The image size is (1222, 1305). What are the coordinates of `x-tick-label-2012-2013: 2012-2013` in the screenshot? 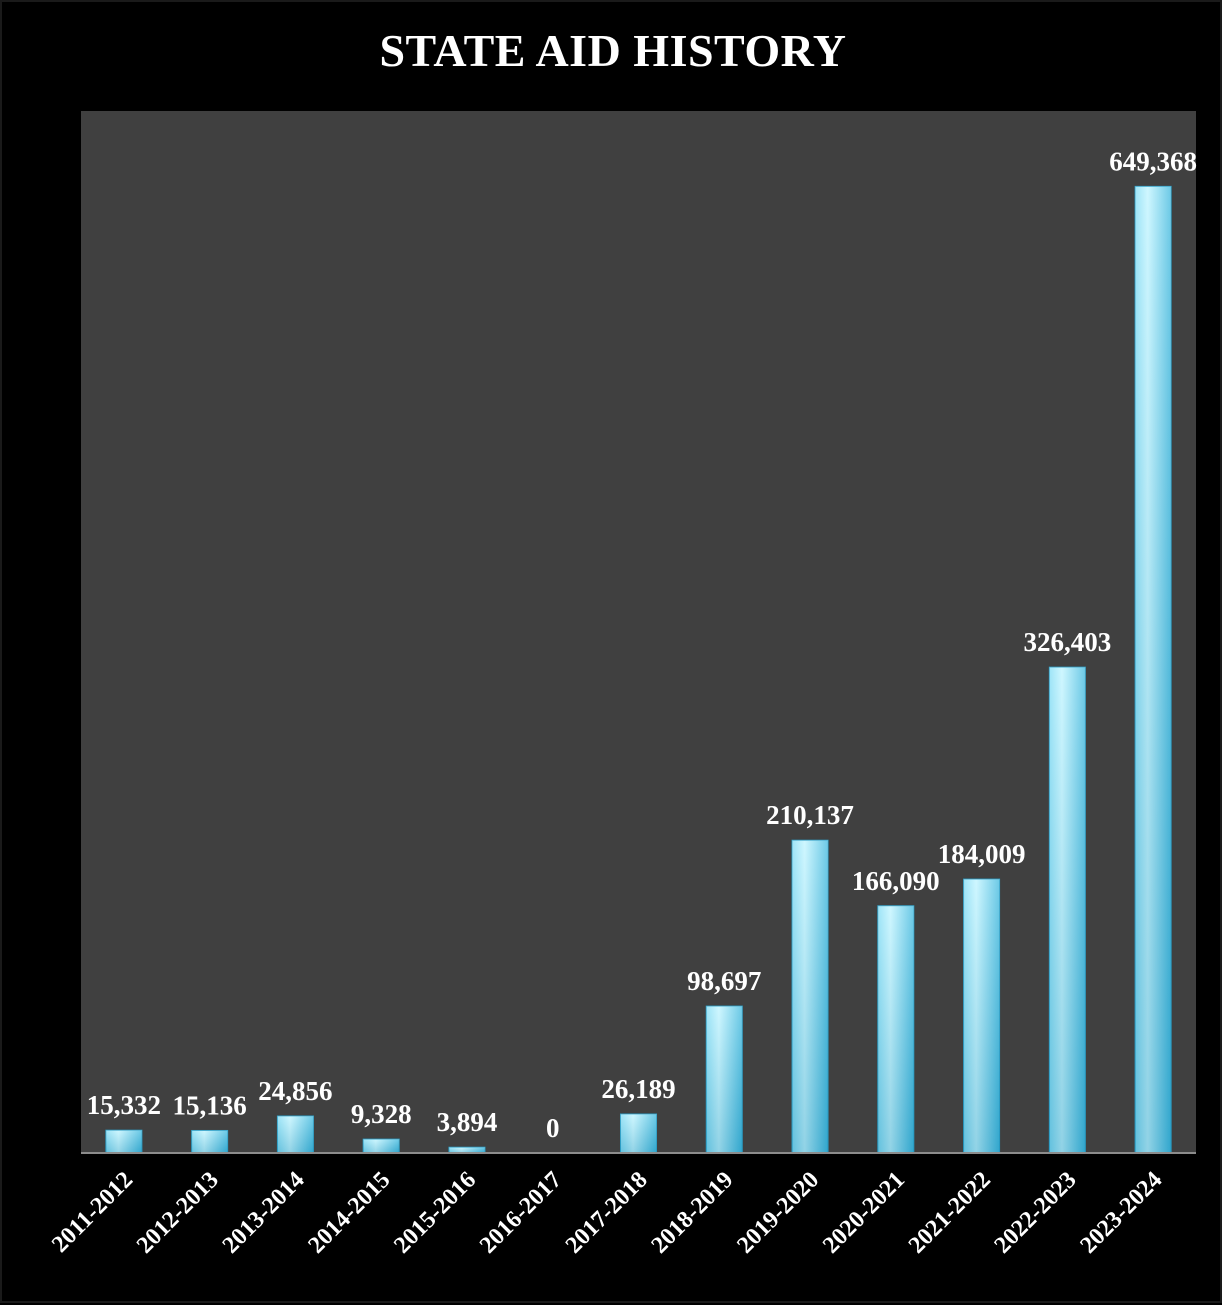 It's located at (178, 1213).